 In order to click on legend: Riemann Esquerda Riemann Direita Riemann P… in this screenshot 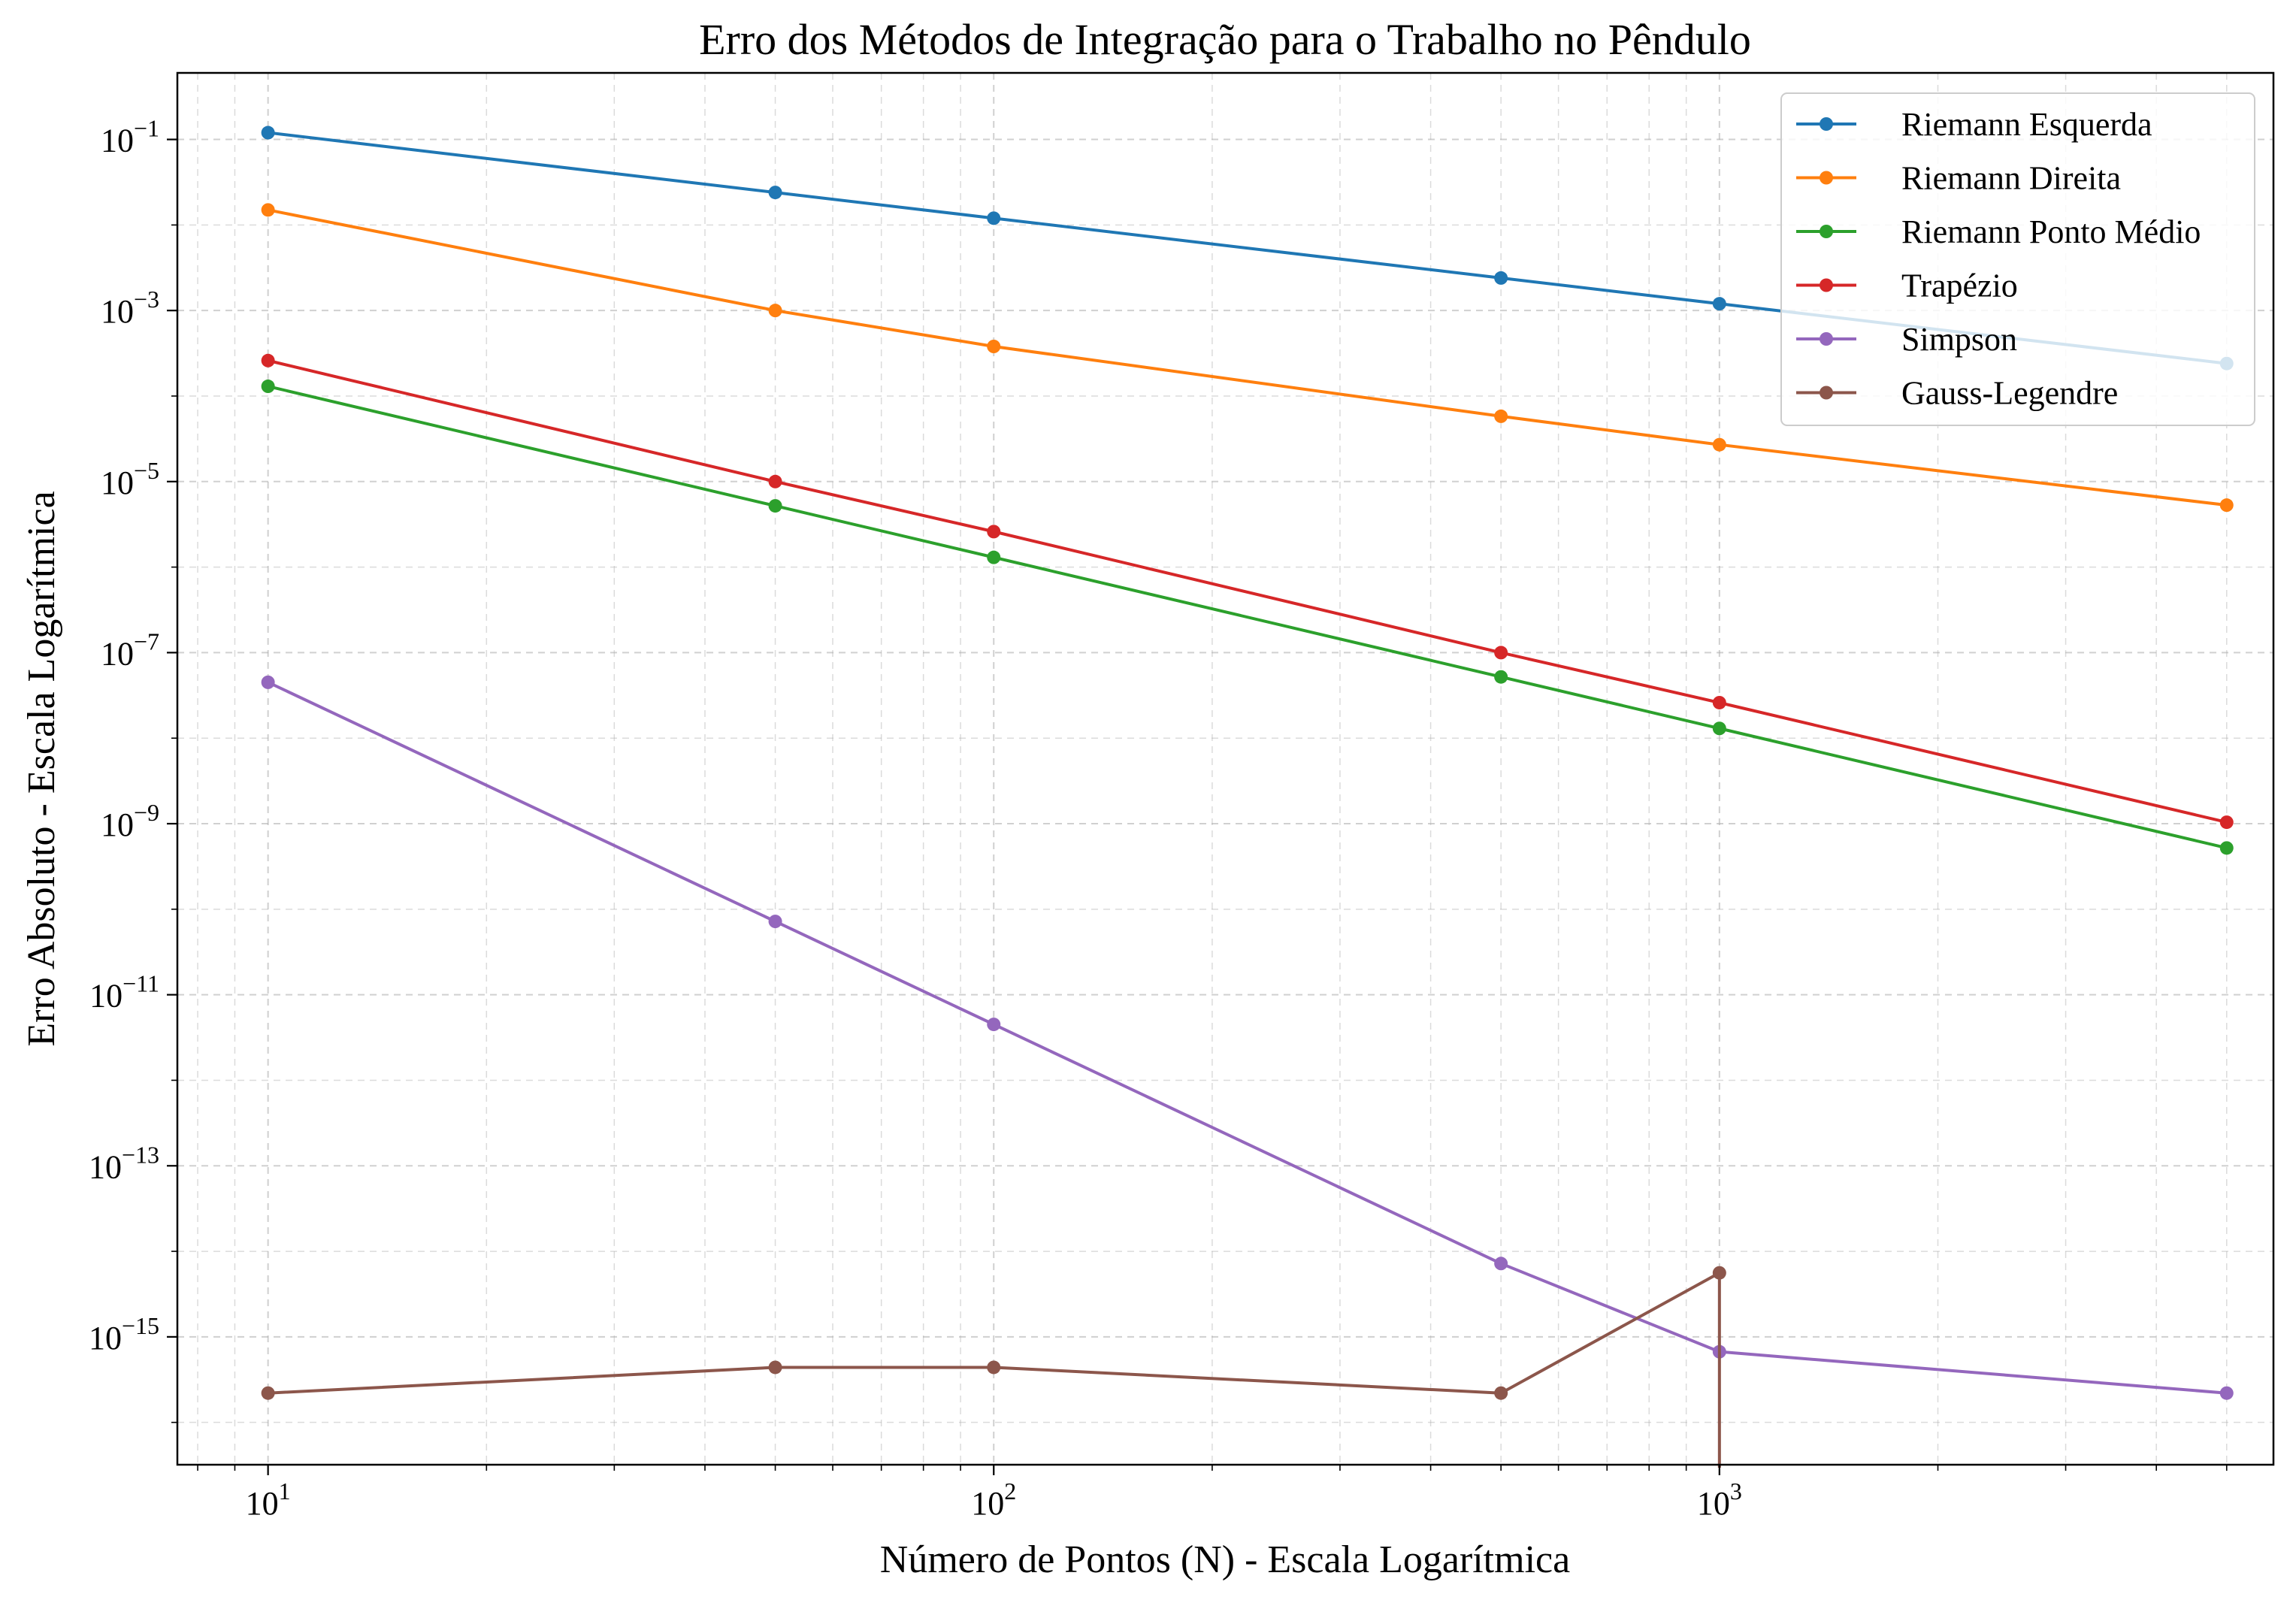, I will do `click(2018, 259)`.